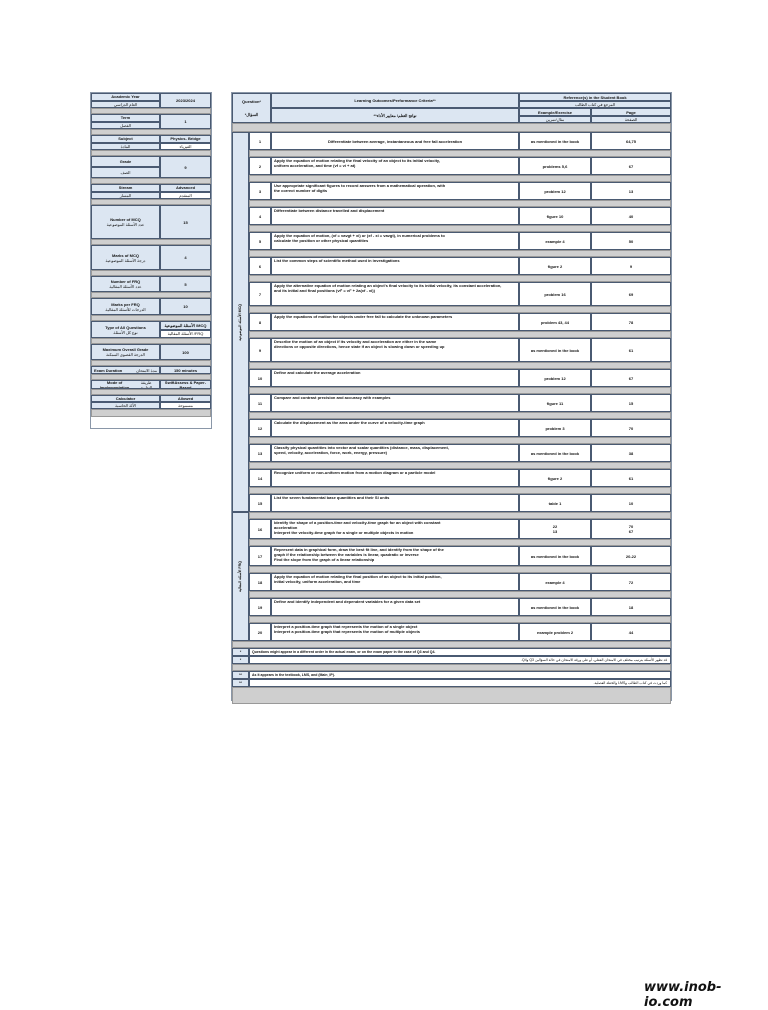 Image resolution: width=768 pixels, height=1010 pixels. I want to click on info-label-cell: Type of All Questions نوع كل الأسئلة, so click(125, 329).